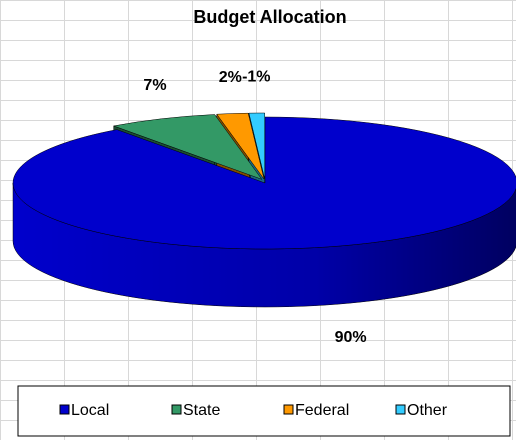  Describe the element at coordinates (322, 410) in the screenshot. I see `legend-label: Federal` at that location.